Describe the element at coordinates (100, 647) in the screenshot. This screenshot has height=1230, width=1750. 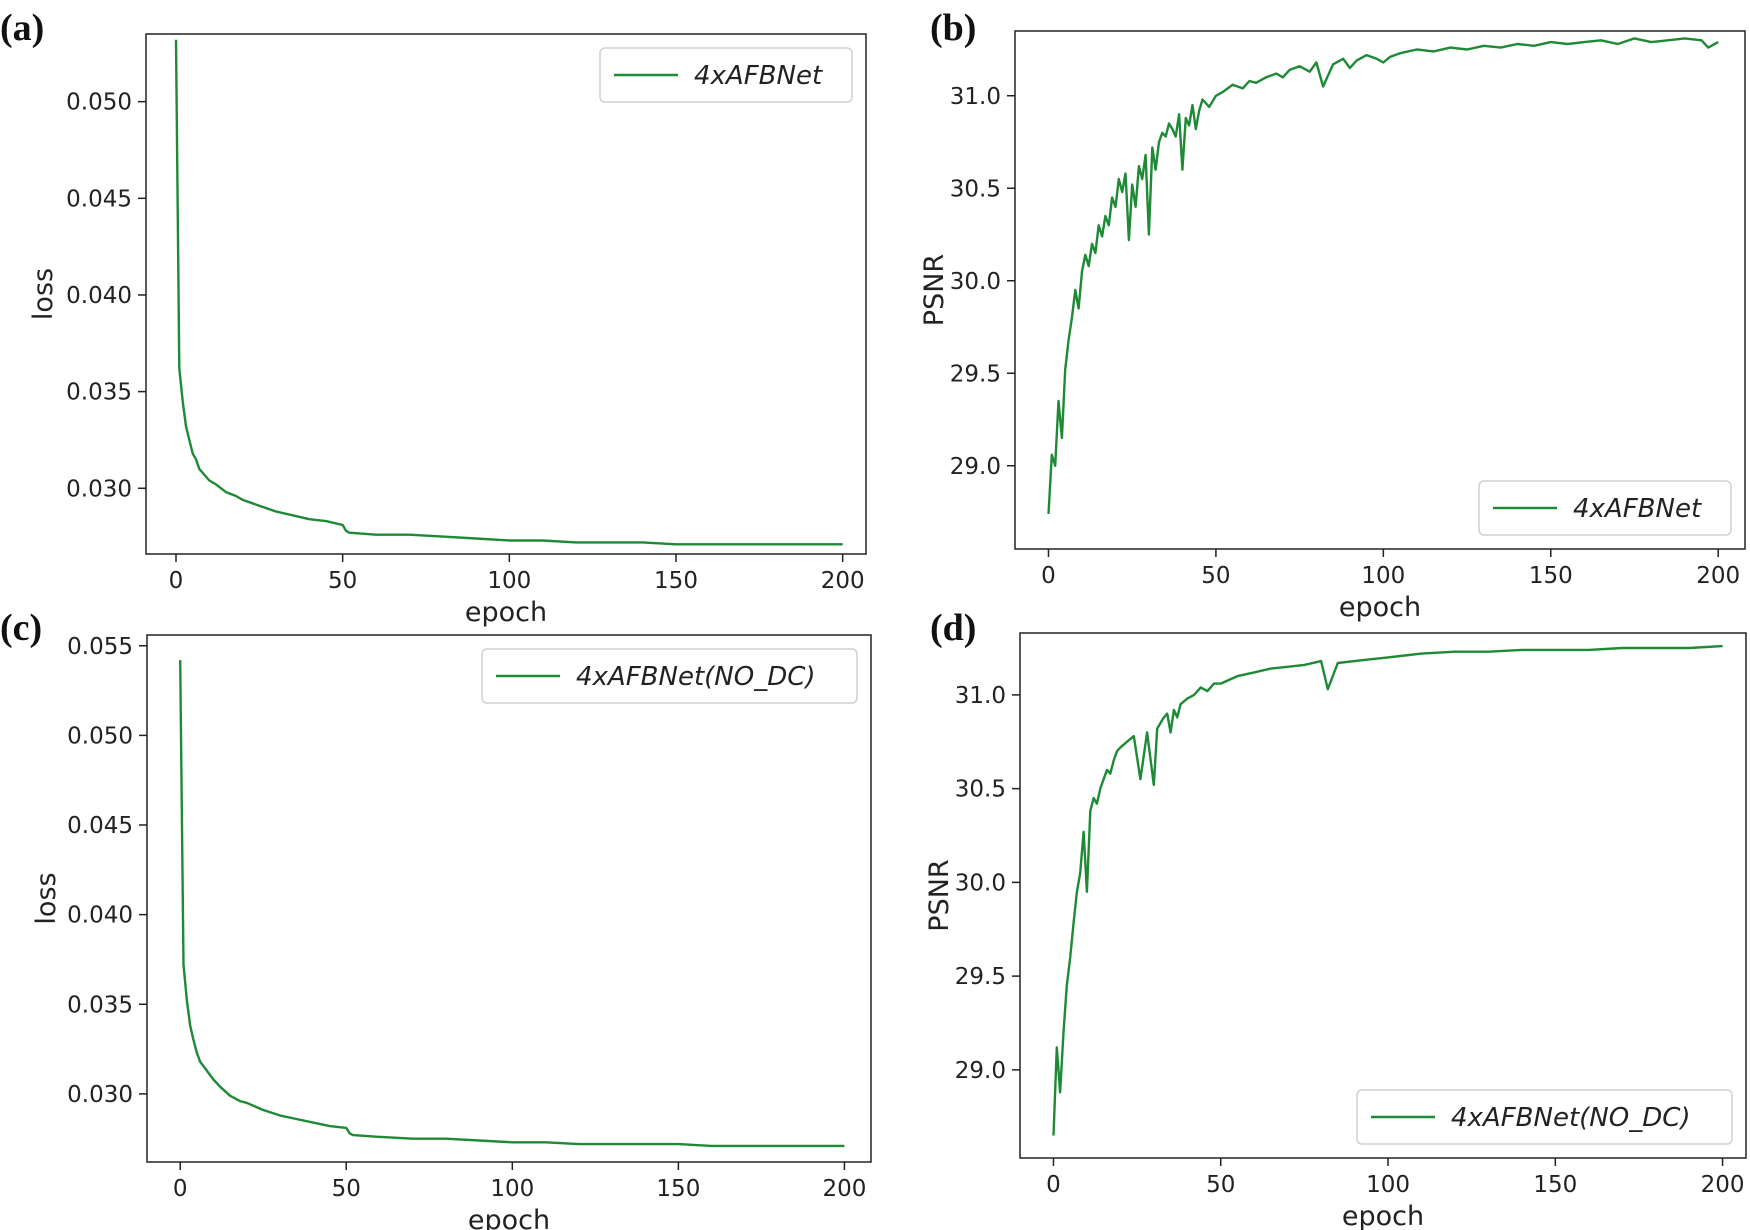
I see `y-tick-label: 0.055` at that location.